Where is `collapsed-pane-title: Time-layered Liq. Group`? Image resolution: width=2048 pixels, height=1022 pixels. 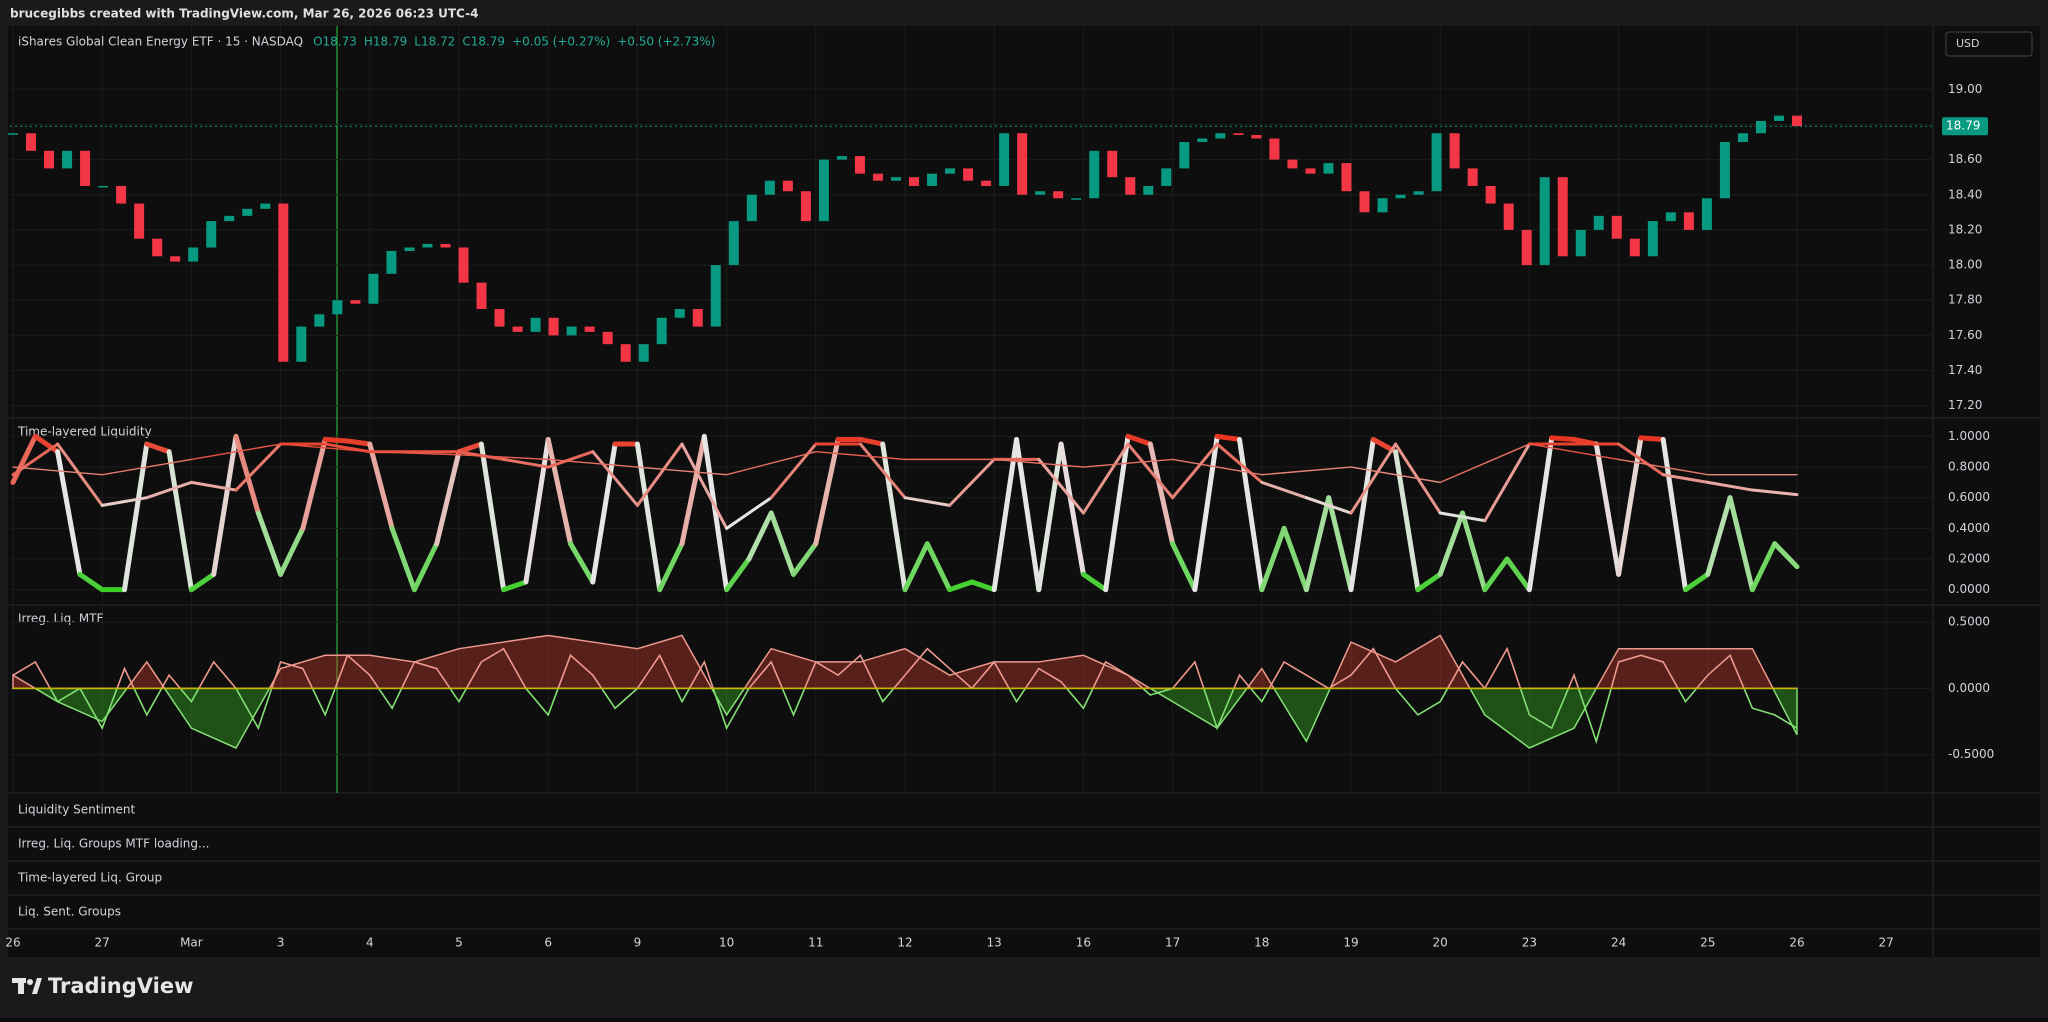
collapsed-pane-title: Time-layered Liq. Group is located at coordinates (89, 878).